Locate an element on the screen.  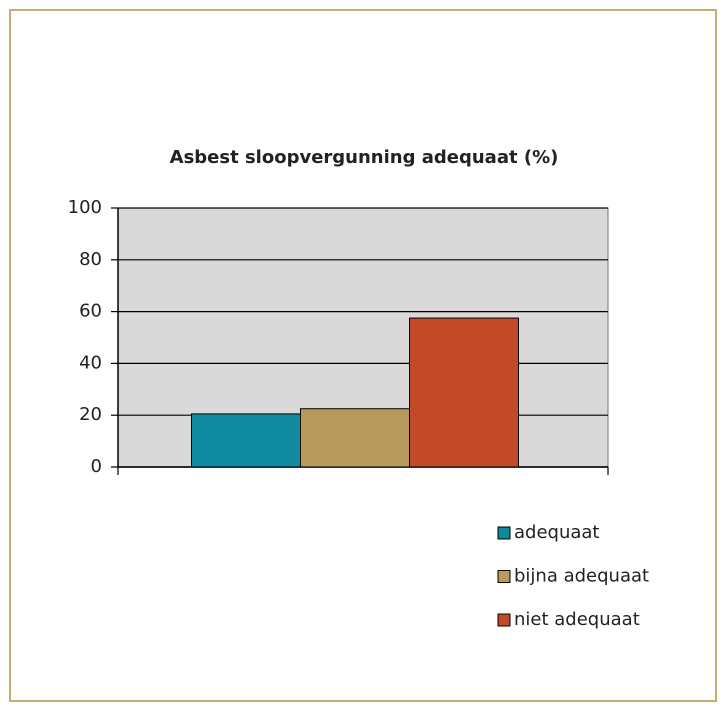
y-tick-label: 100 is located at coordinates (85, 207).